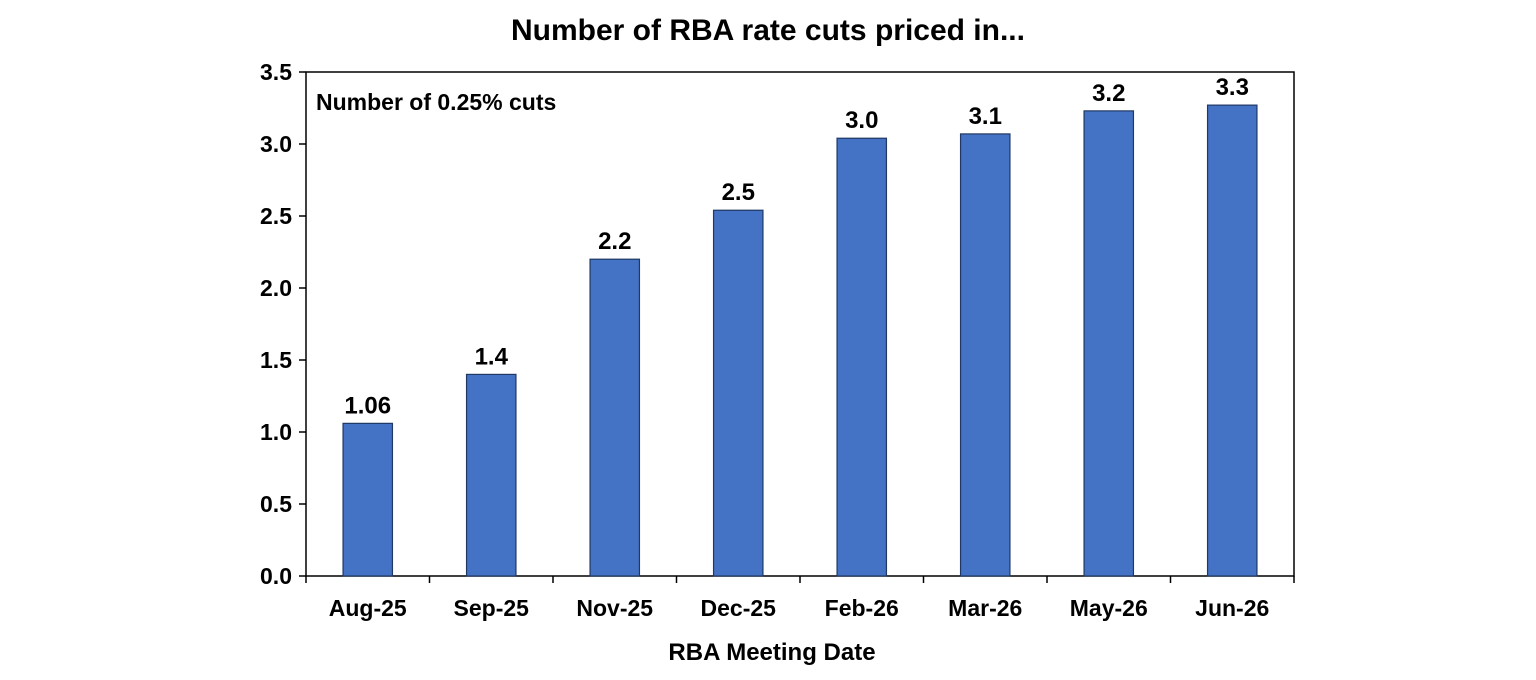 Image resolution: width=1536 pixels, height=680 pixels. Describe the element at coordinates (614, 241) in the screenshot. I see `bar-value-label: 2.2` at that location.